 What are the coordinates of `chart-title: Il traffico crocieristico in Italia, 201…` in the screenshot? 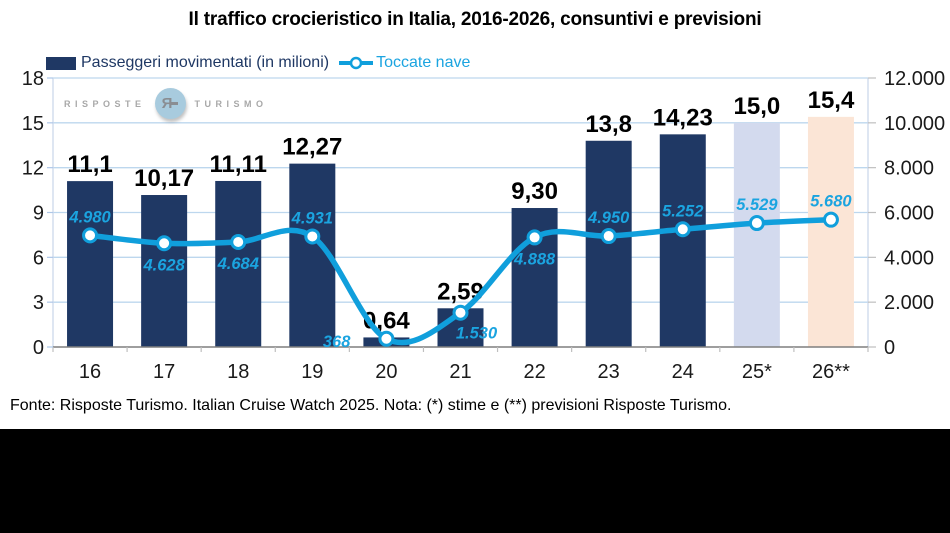 It's located at (475, 19).